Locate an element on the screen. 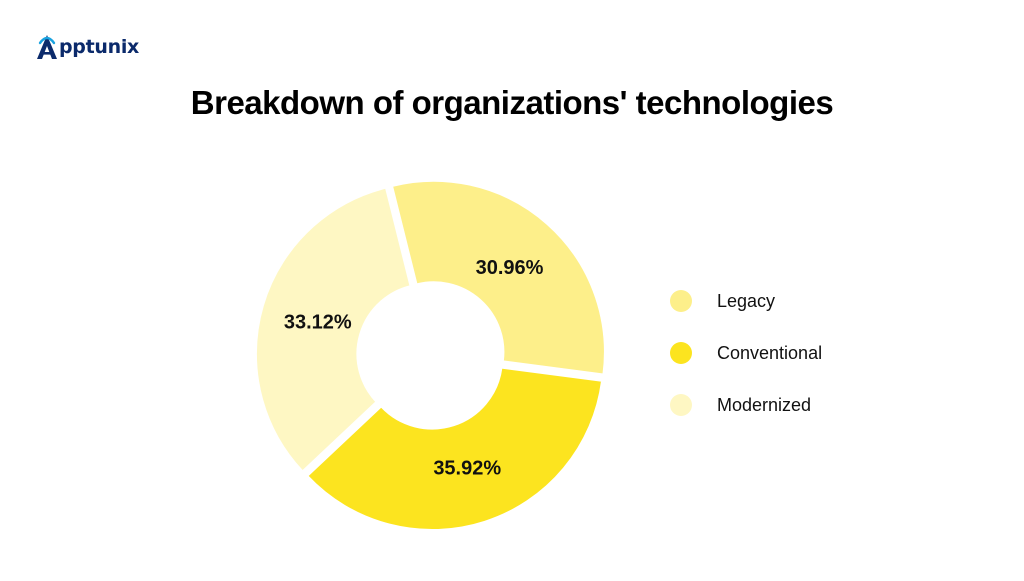  donut-labels: 30.96% 35.92% 33.12% is located at coordinates (414, 368).